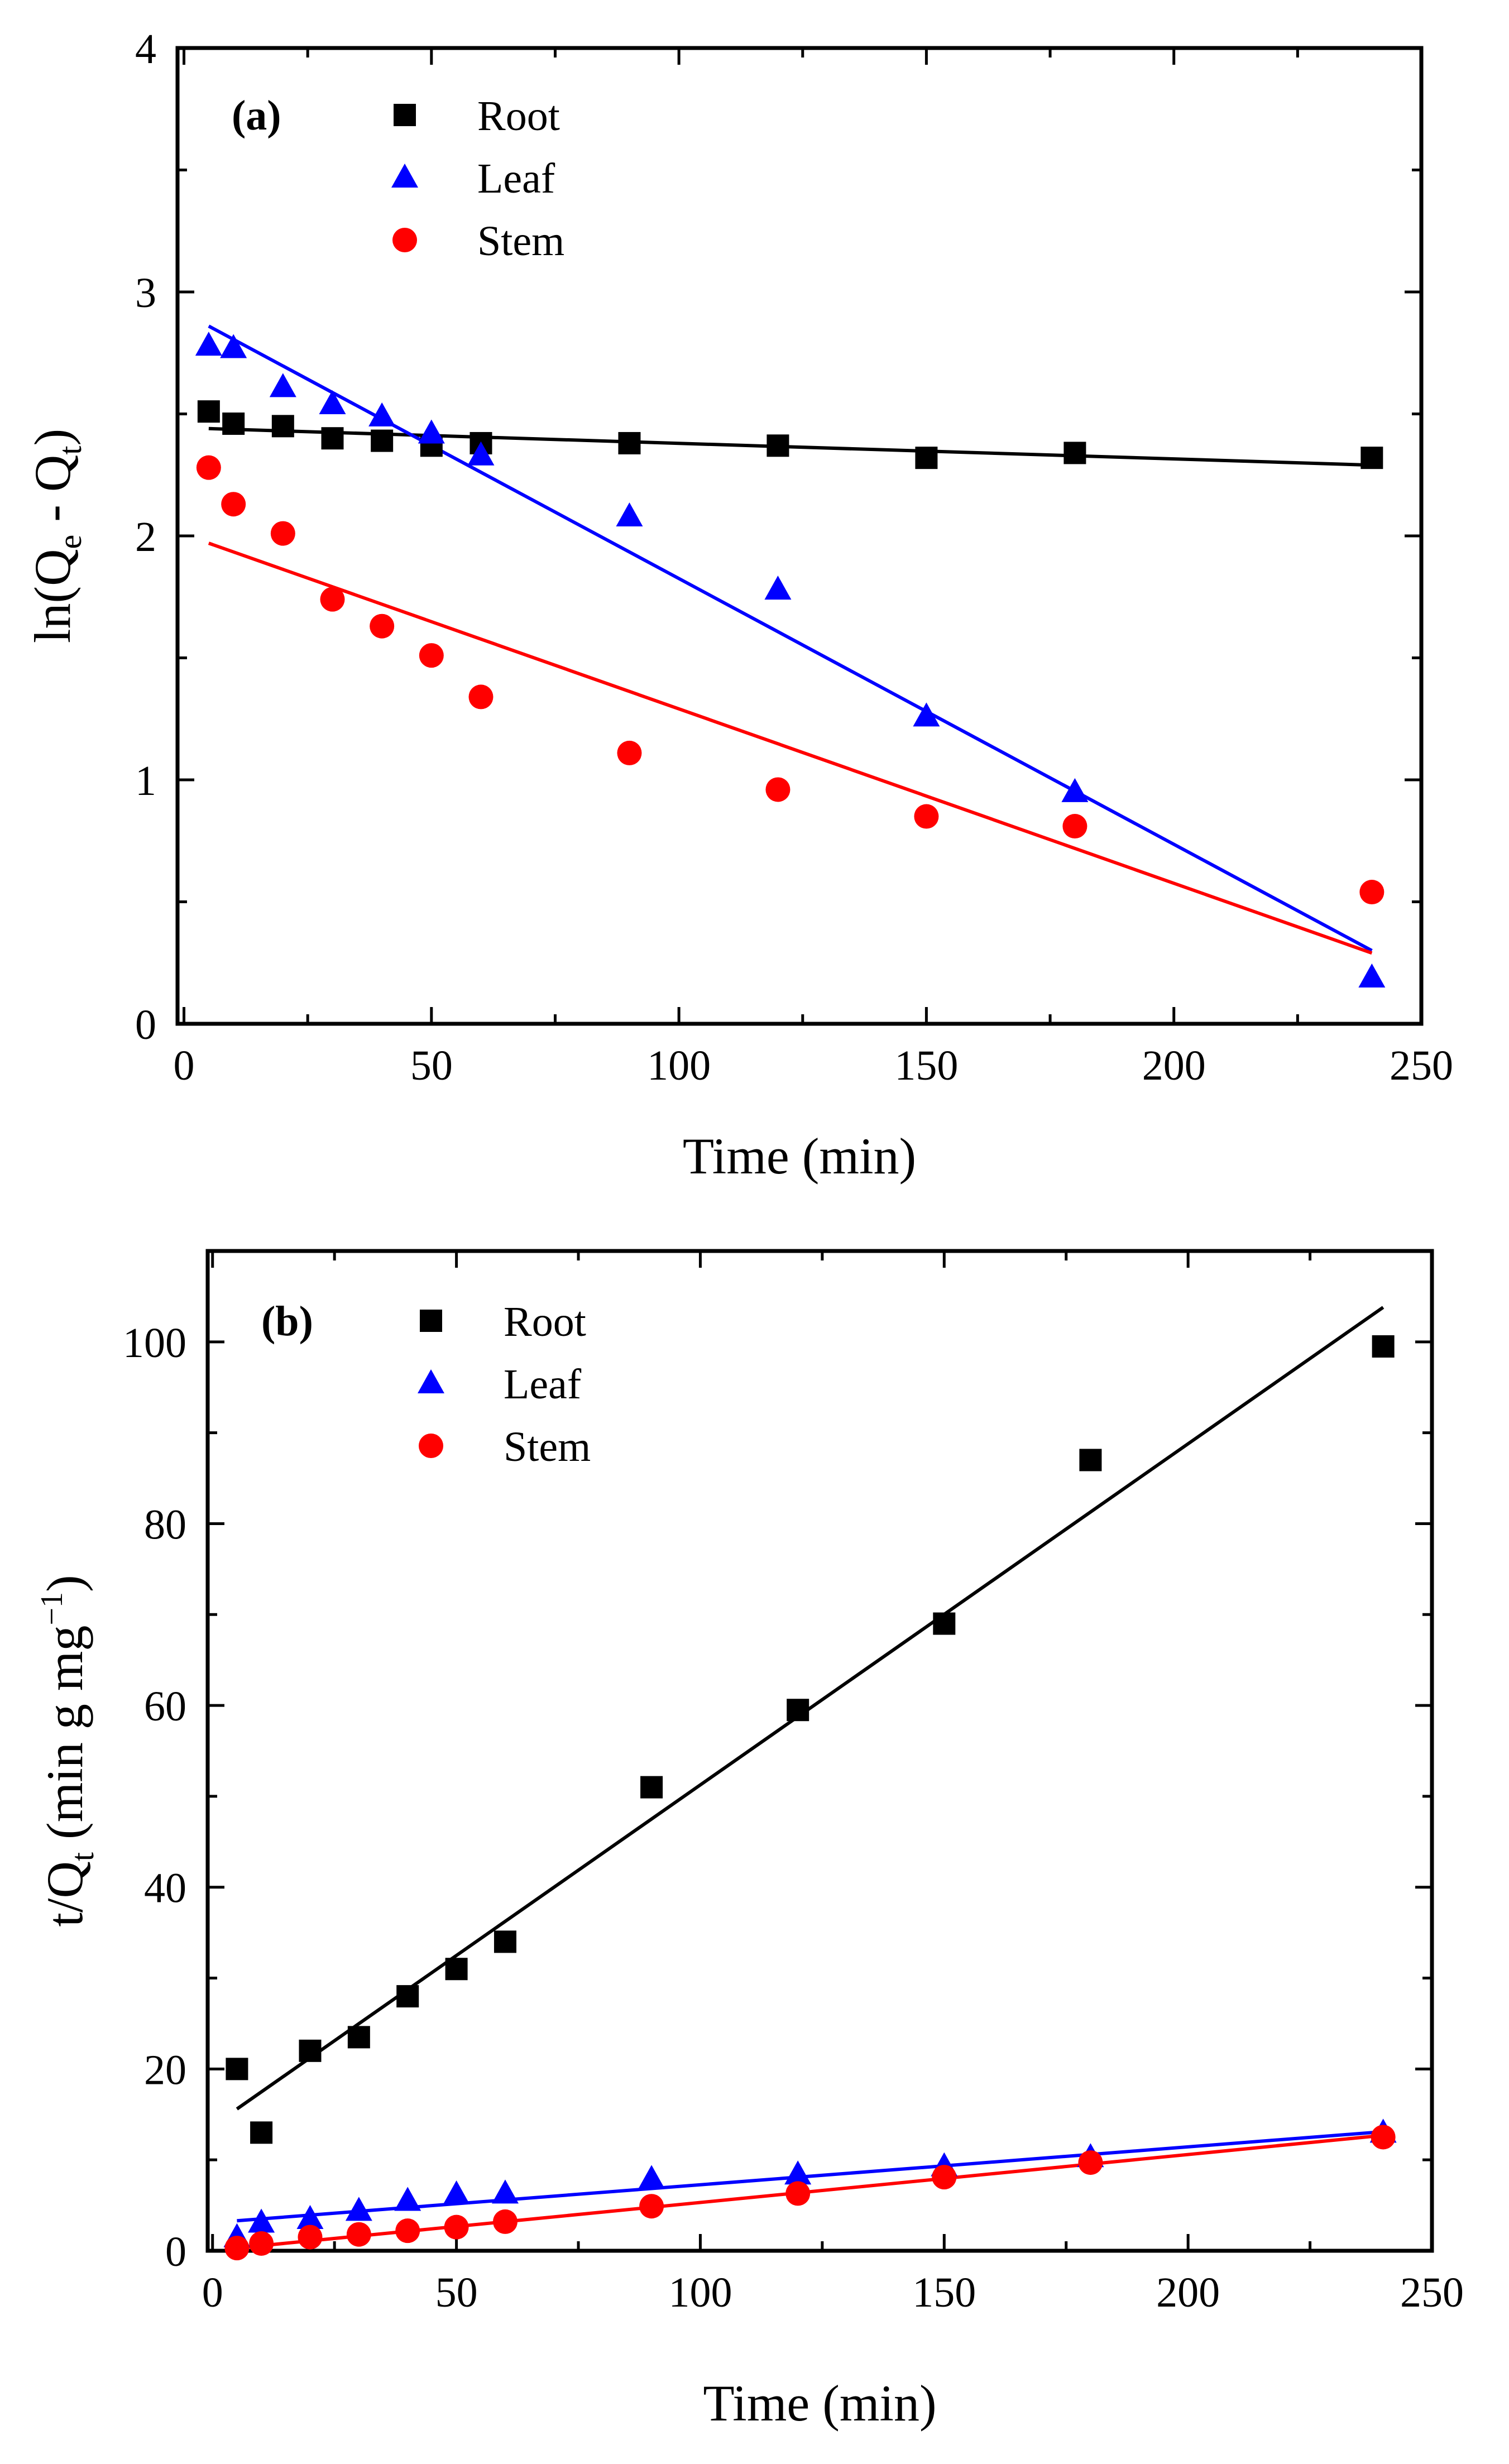 This screenshot has width=1509, height=2464. What do you see at coordinates (53, 596) in the screenshot?
I see `y-title-text: ln(Q` at bounding box center [53, 596].